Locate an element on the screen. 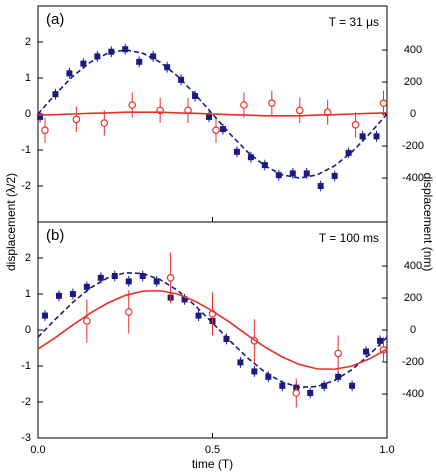 Image resolution: width=436 pixels, height=475 pixels. y-tick-label: -3 is located at coordinates (26, 438).